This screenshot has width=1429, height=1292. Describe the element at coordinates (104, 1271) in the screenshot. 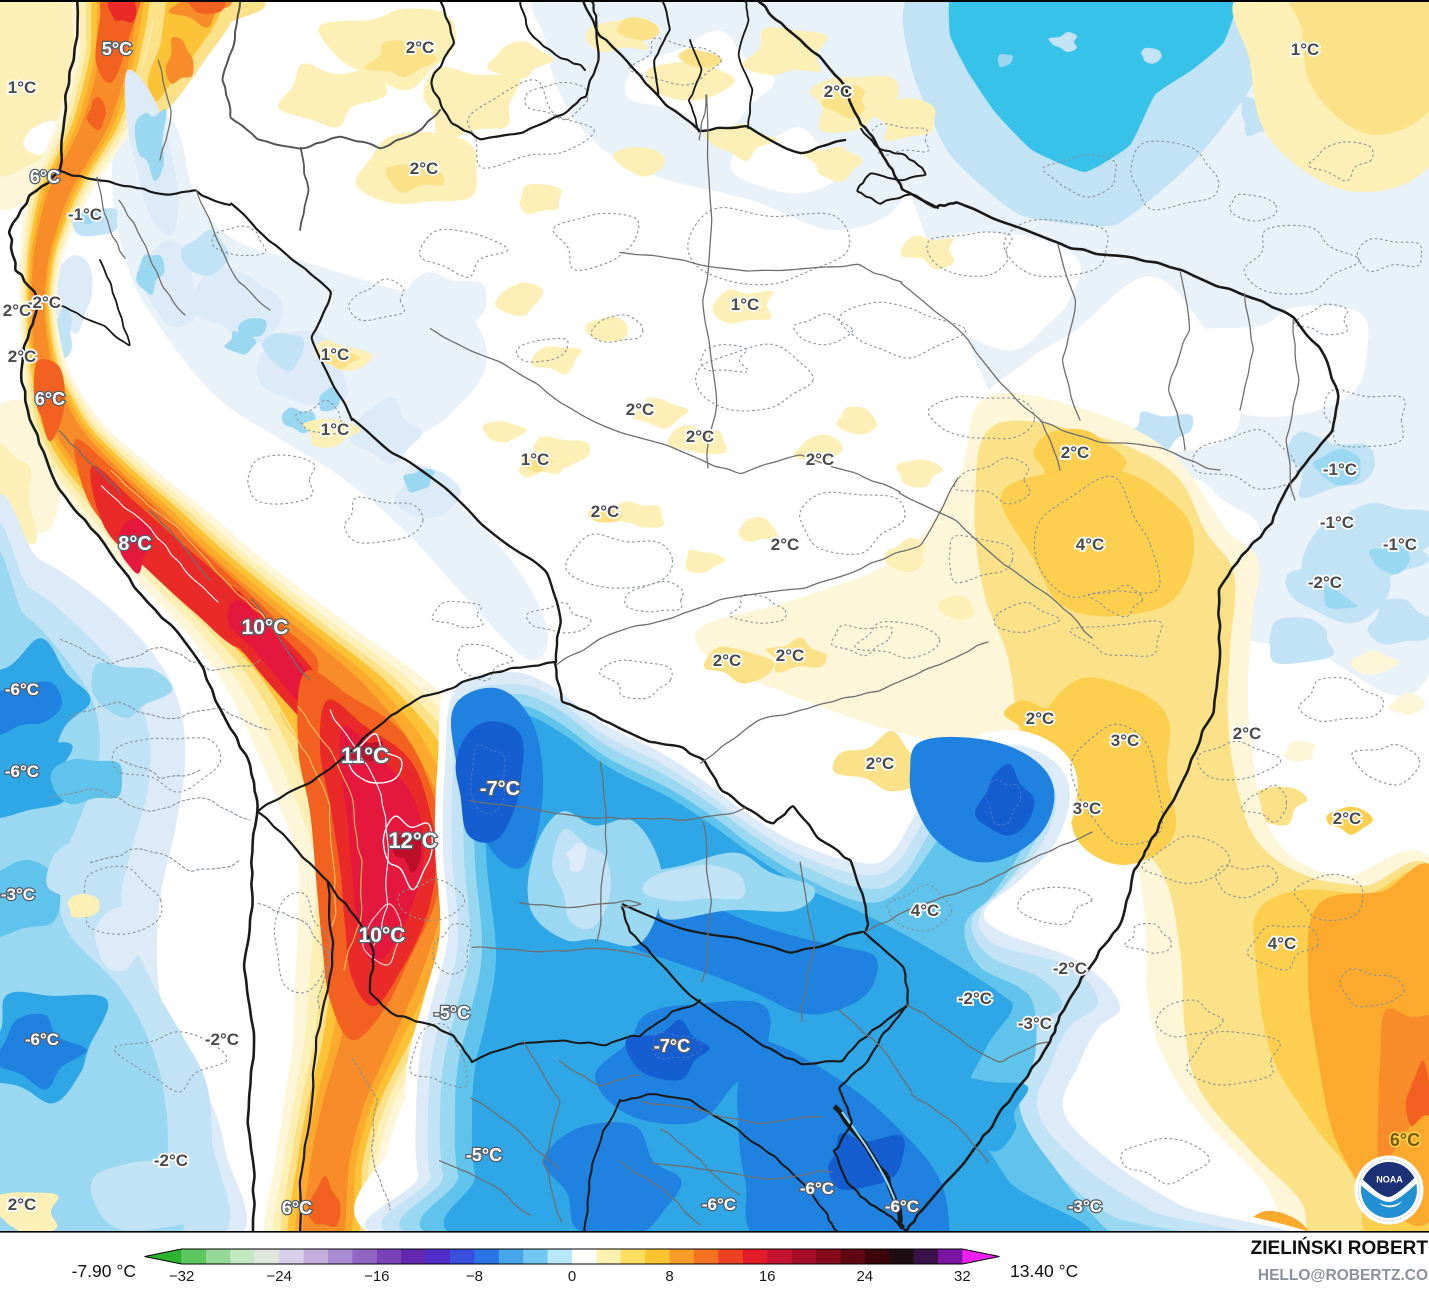

I see `svg-text: -7.90 °C` at that location.